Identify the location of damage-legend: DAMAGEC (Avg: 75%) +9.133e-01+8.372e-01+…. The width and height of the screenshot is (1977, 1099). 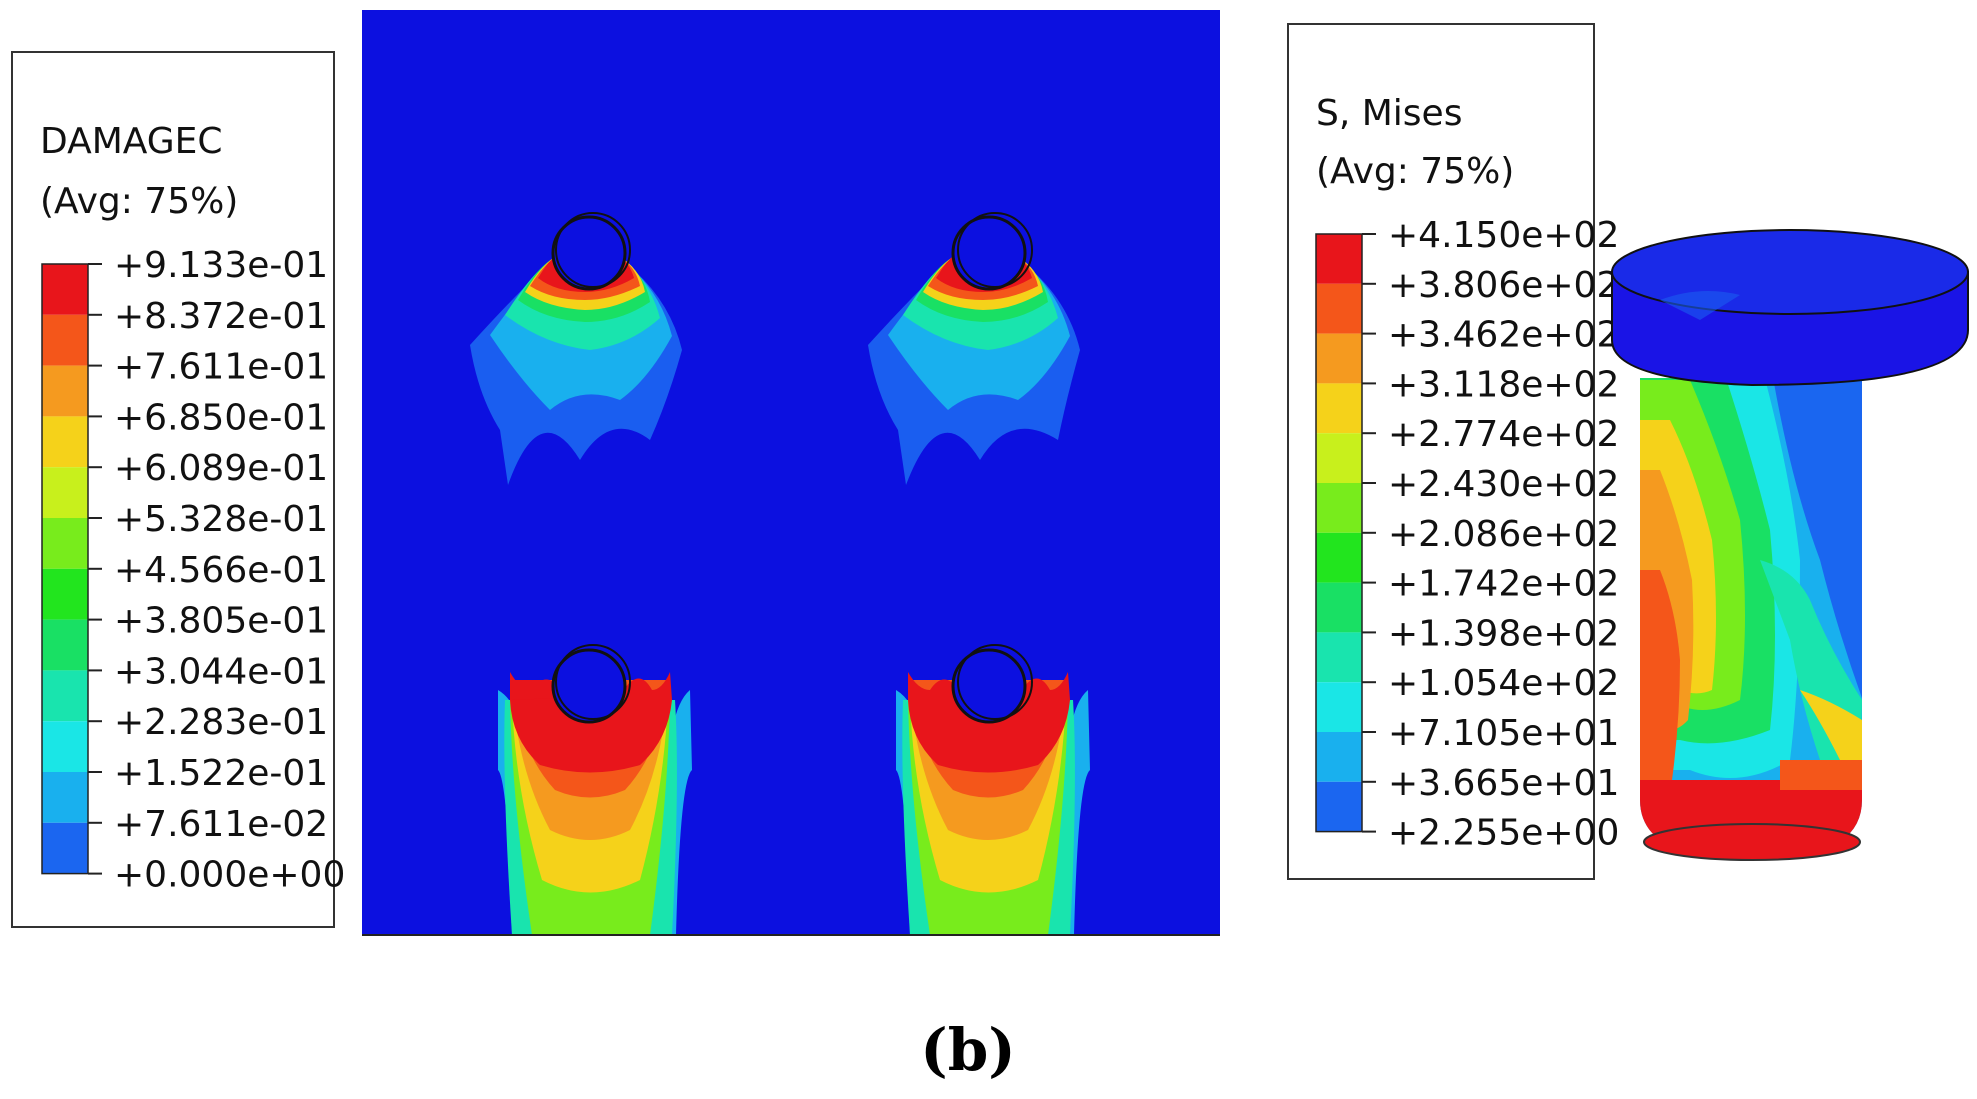
(178, 489).